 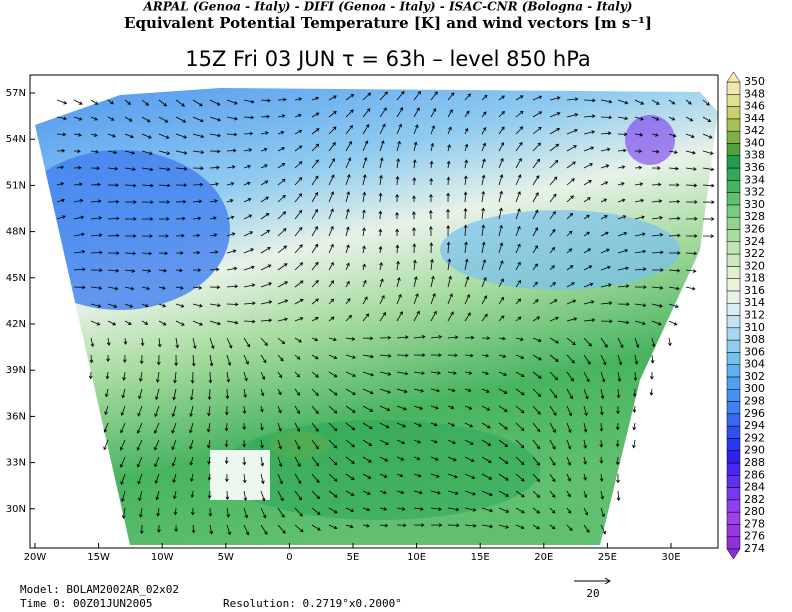 What do you see at coordinates (754, 290) in the screenshot?
I see `colorbar-label: 316` at bounding box center [754, 290].